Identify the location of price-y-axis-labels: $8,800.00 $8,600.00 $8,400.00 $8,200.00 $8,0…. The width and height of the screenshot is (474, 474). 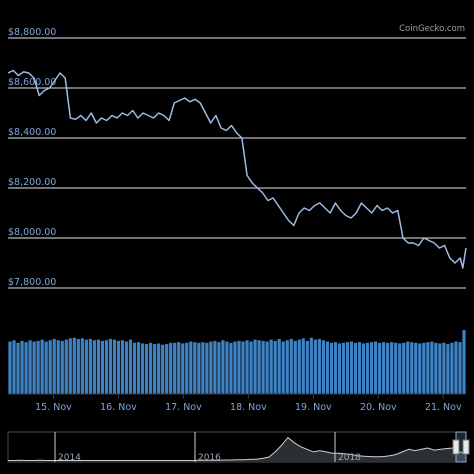
(32, 157).